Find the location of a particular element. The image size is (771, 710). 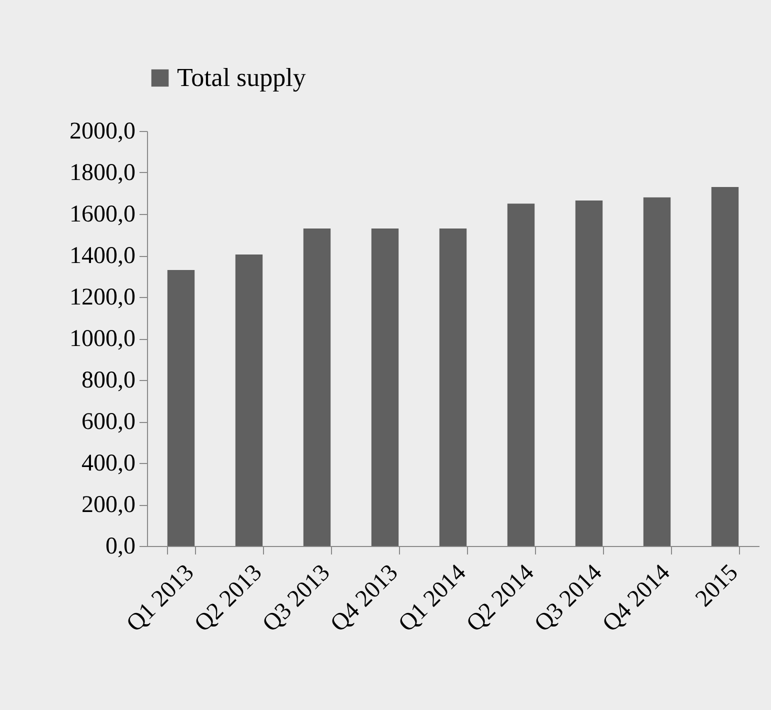

y-tick-label: 0,0 is located at coordinates (121, 547).